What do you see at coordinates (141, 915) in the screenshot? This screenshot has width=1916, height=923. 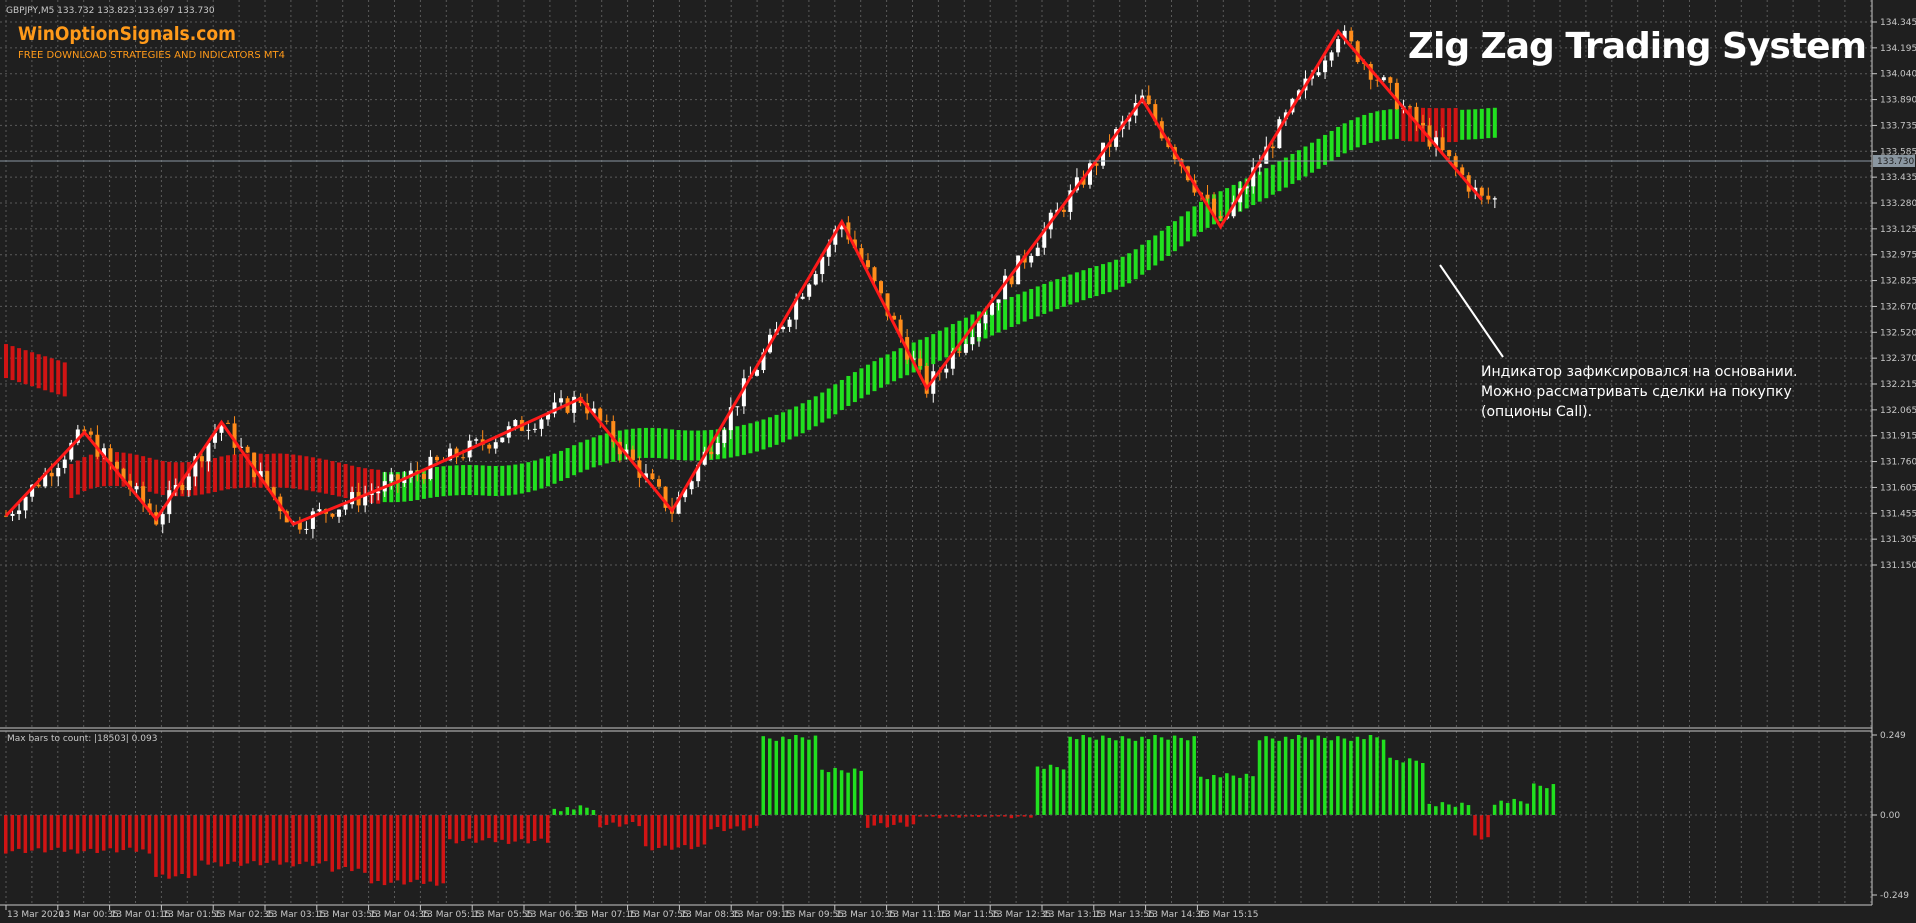 I see `x-tick-label: 13 Mar 01:15` at bounding box center [141, 915].